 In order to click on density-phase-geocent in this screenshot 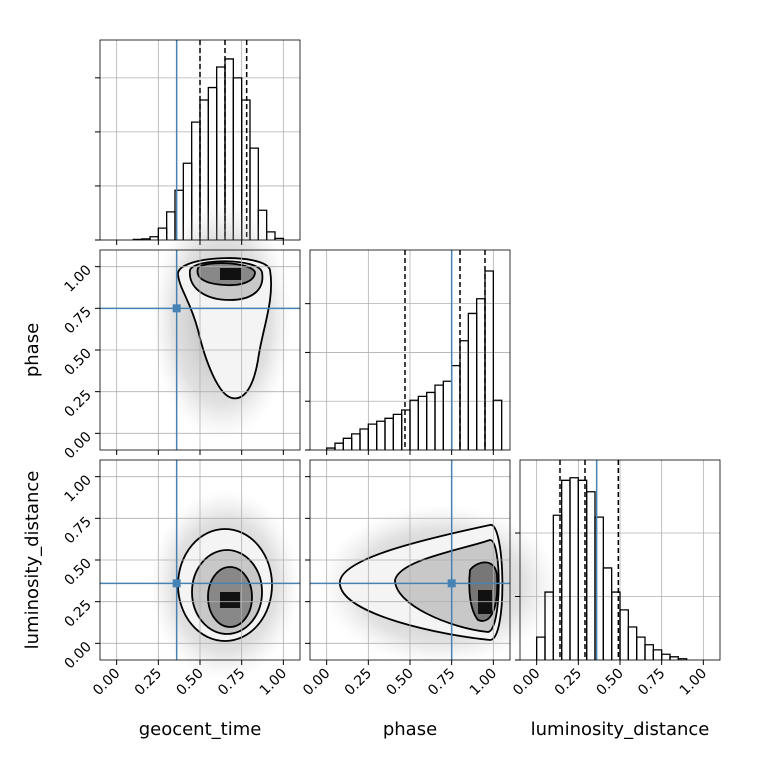, I will do `click(222, 320)`.